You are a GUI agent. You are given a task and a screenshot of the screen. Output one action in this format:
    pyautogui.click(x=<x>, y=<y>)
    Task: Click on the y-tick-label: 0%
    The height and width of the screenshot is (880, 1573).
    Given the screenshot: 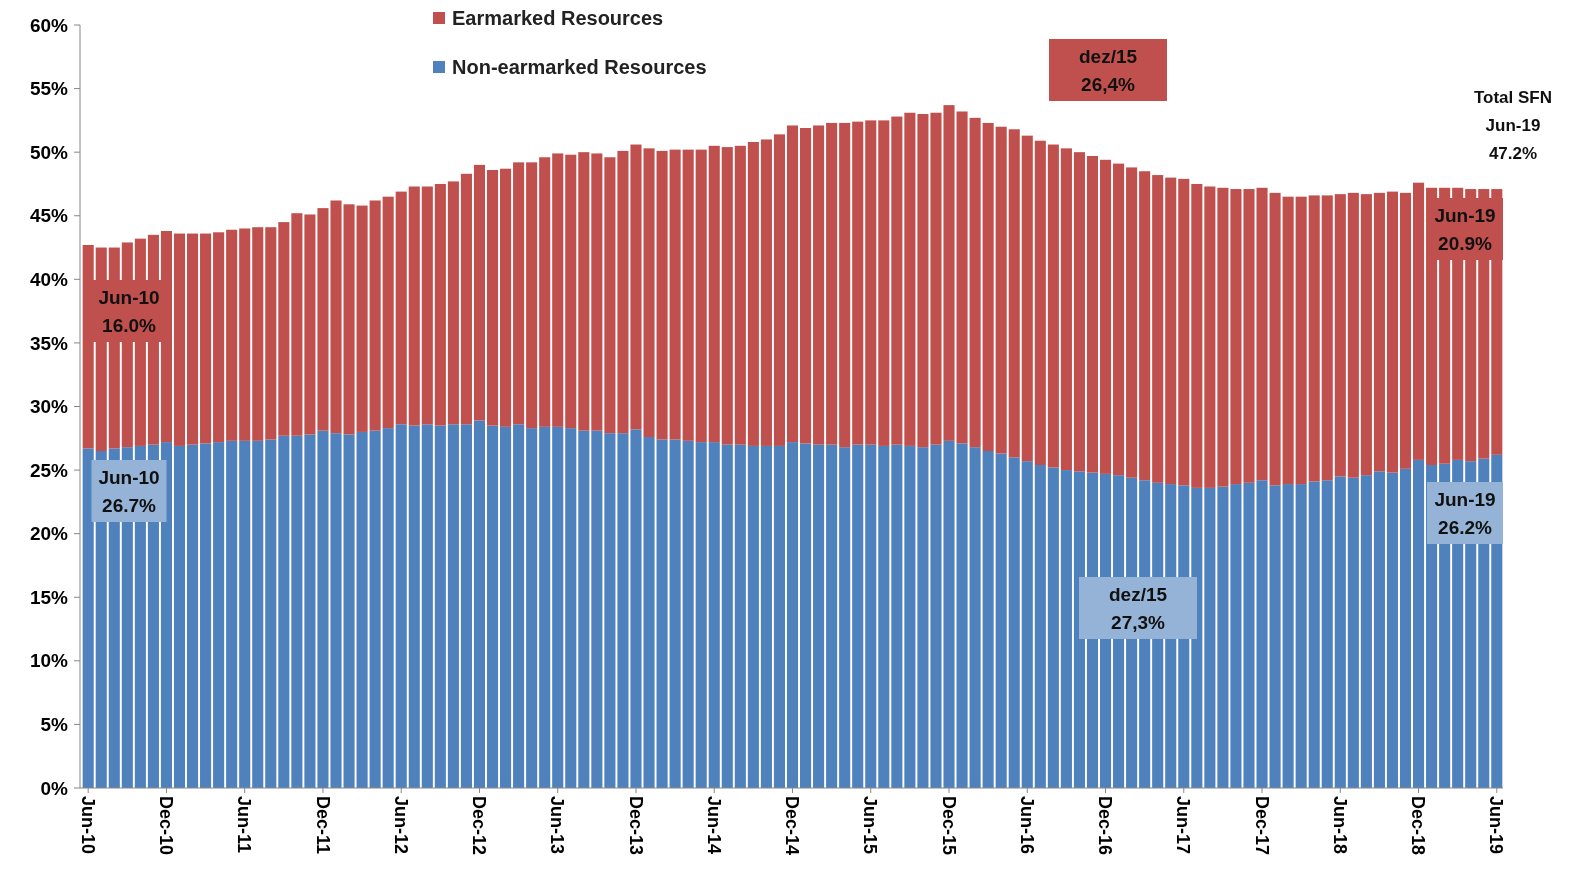 What is the action you would take?
    pyautogui.click(x=54, y=788)
    